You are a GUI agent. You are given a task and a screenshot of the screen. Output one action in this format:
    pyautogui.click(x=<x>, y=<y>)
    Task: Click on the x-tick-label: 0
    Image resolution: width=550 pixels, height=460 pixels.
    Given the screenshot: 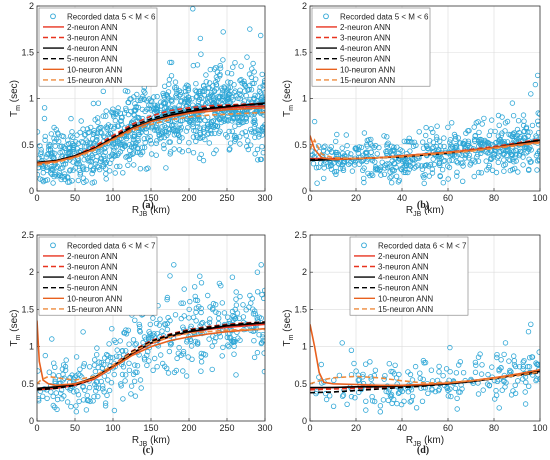 What is the action you would take?
    pyautogui.click(x=309, y=198)
    